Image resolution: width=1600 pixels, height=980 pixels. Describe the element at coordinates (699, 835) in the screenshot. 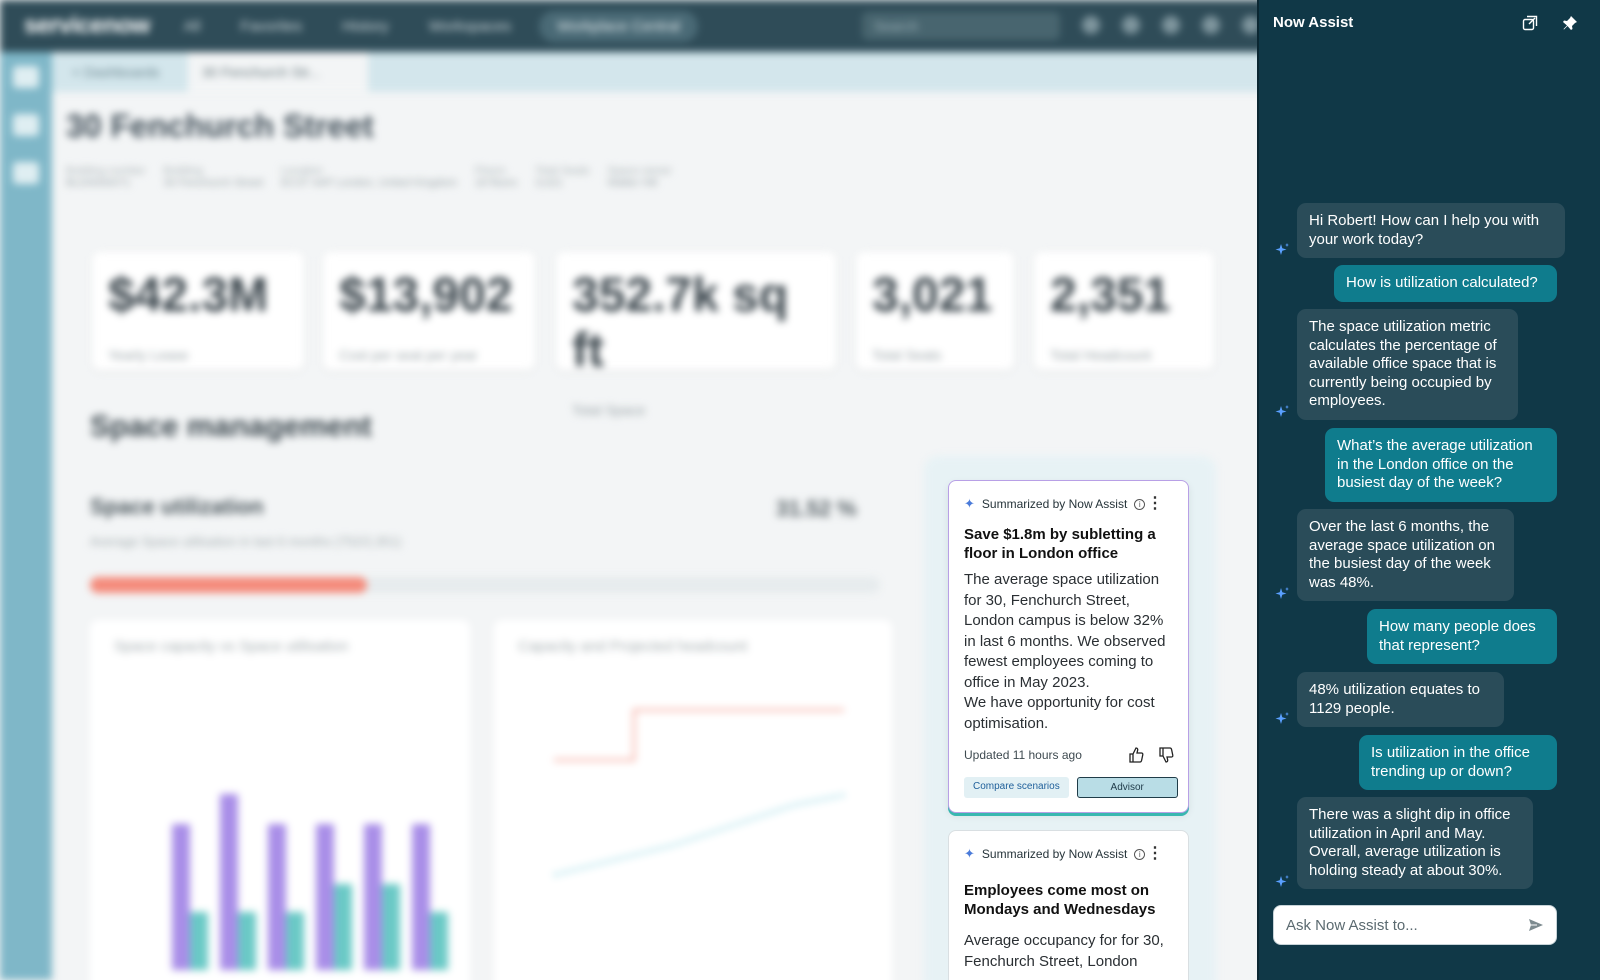

I see `projected-line` at that location.